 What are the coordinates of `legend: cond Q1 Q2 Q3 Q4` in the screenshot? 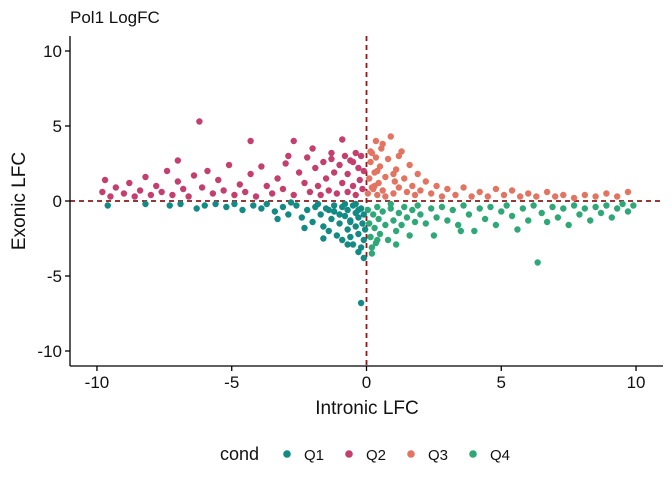 It's located at (365, 454).